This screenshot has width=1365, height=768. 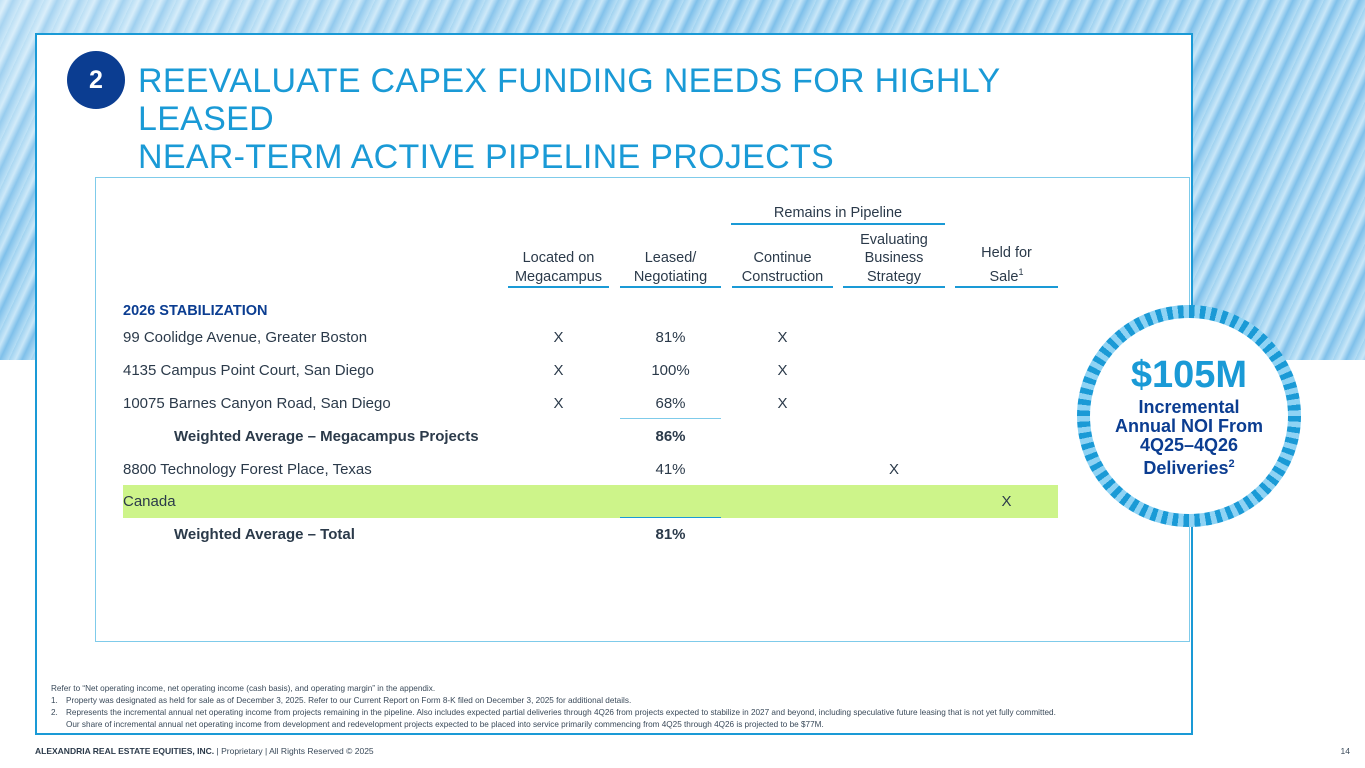 I want to click on row-name: Weighted Average – Total, so click(x=264, y=534).